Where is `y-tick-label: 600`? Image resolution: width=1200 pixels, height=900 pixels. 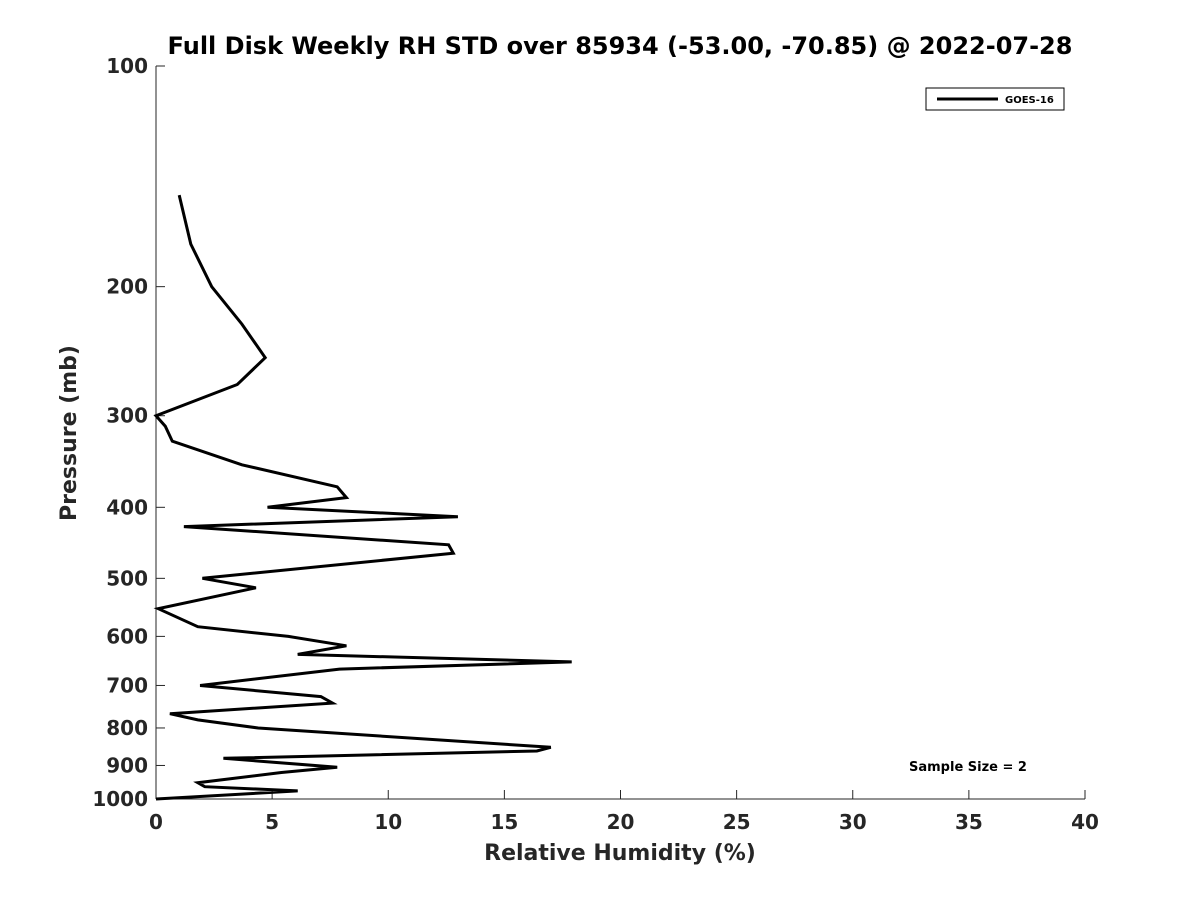 y-tick-label: 600 is located at coordinates (127, 636).